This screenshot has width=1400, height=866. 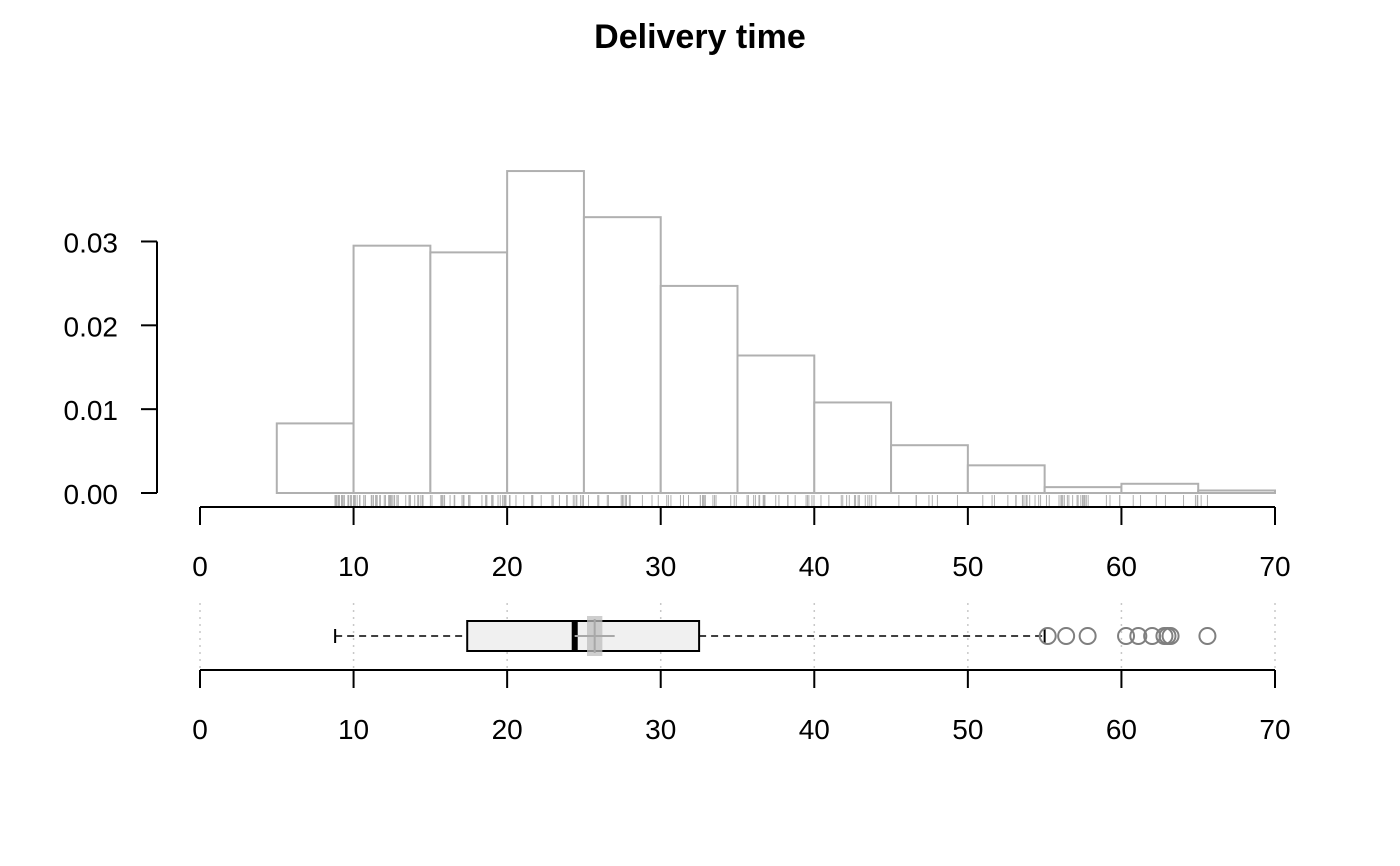 What do you see at coordinates (353, 566) in the screenshot?
I see `x-tick-label: 10` at bounding box center [353, 566].